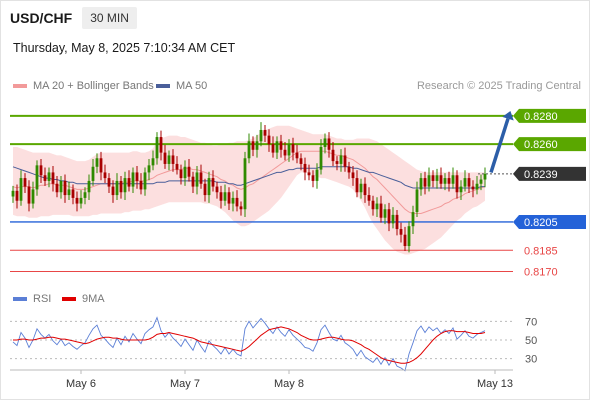 This screenshot has height=400, width=590. I want to click on ma50-swatch, so click(163, 86).